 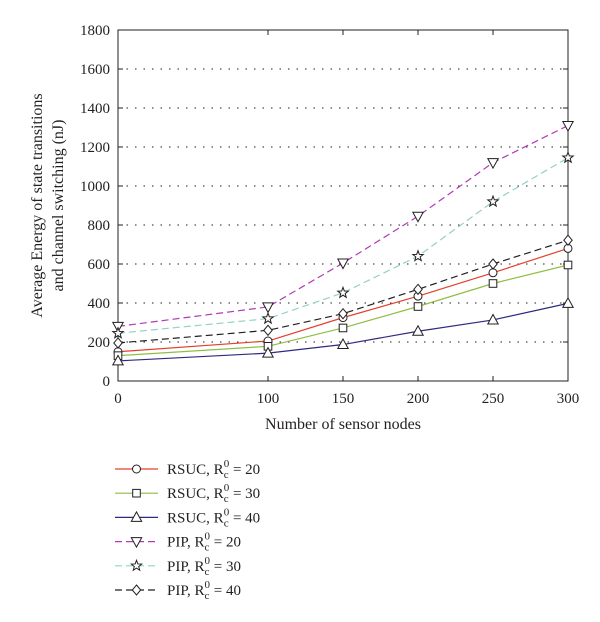 I want to click on legend-entry: PIP, Rc0 = 20, so click(x=178, y=542).